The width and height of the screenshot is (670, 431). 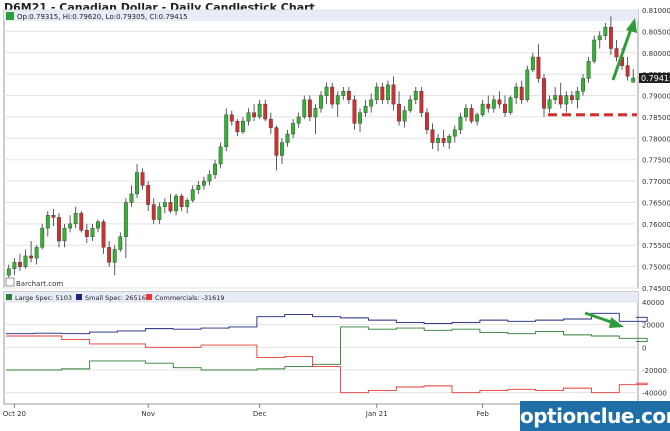 I want to click on cot-tick-label: -20000, so click(x=654, y=371).